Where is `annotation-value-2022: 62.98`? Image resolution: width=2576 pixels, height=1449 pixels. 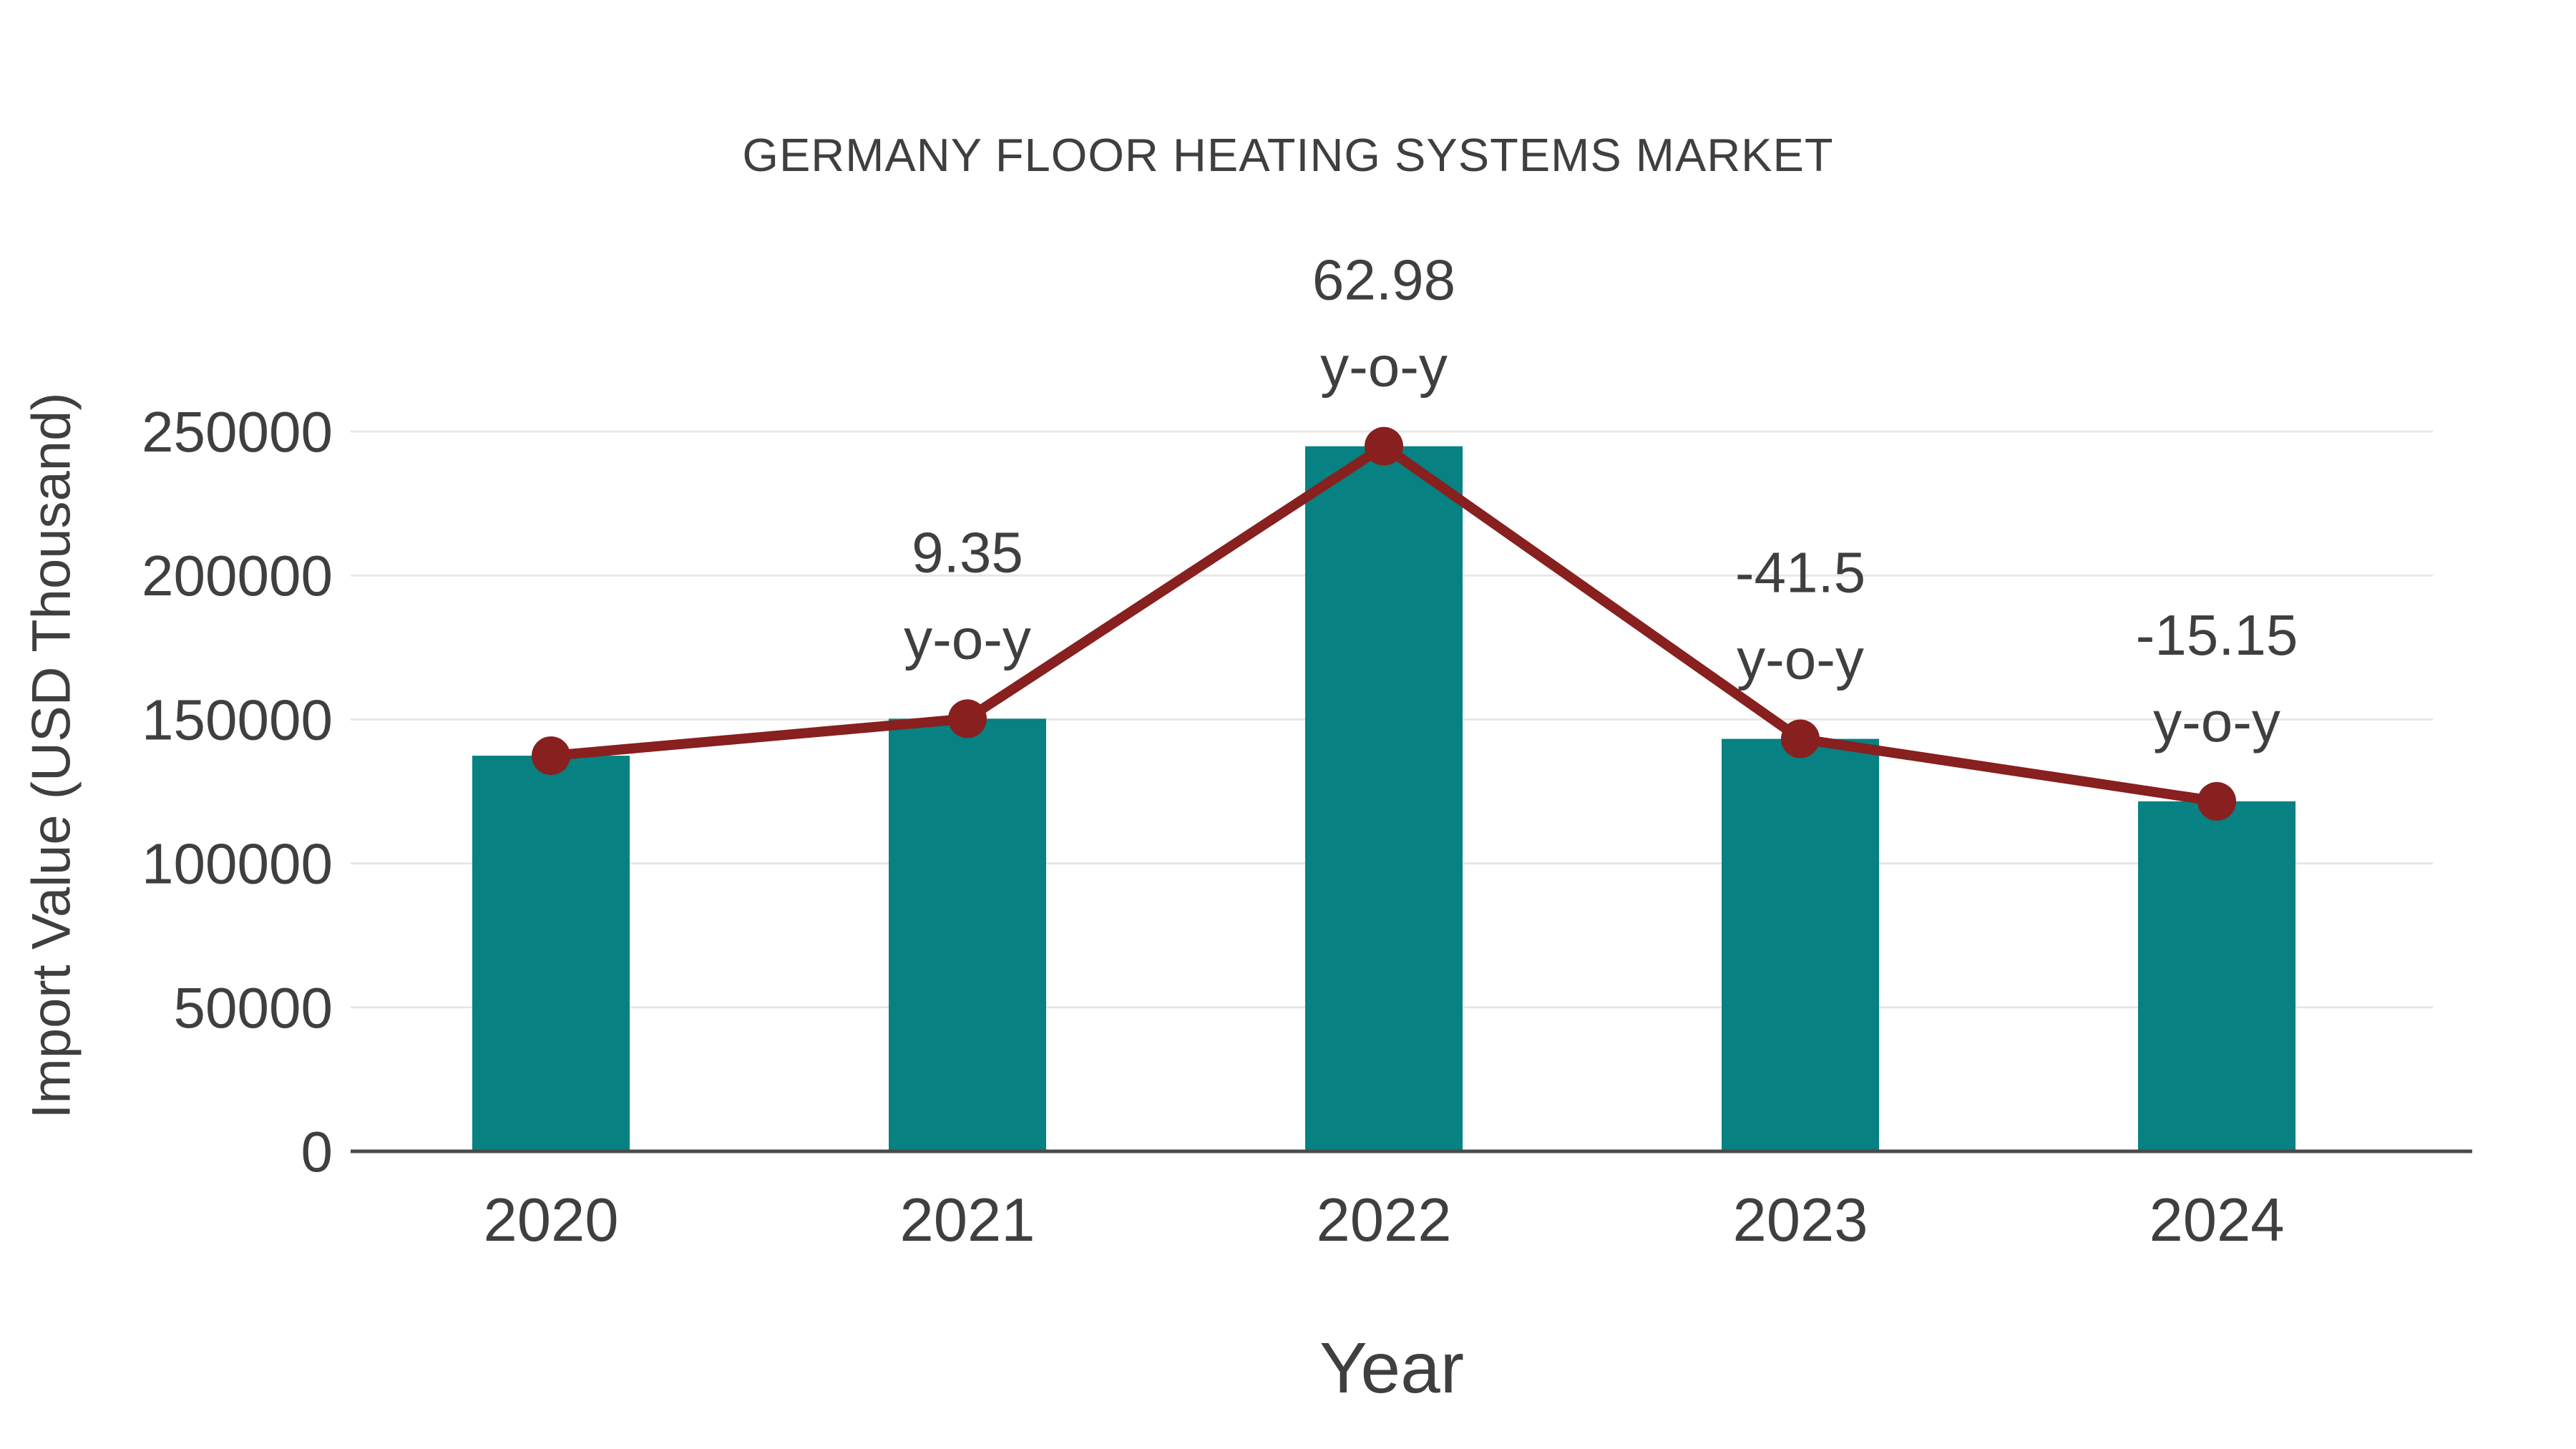 annotation-value-2022: 62.98 is located at coordinates (1383, 280).